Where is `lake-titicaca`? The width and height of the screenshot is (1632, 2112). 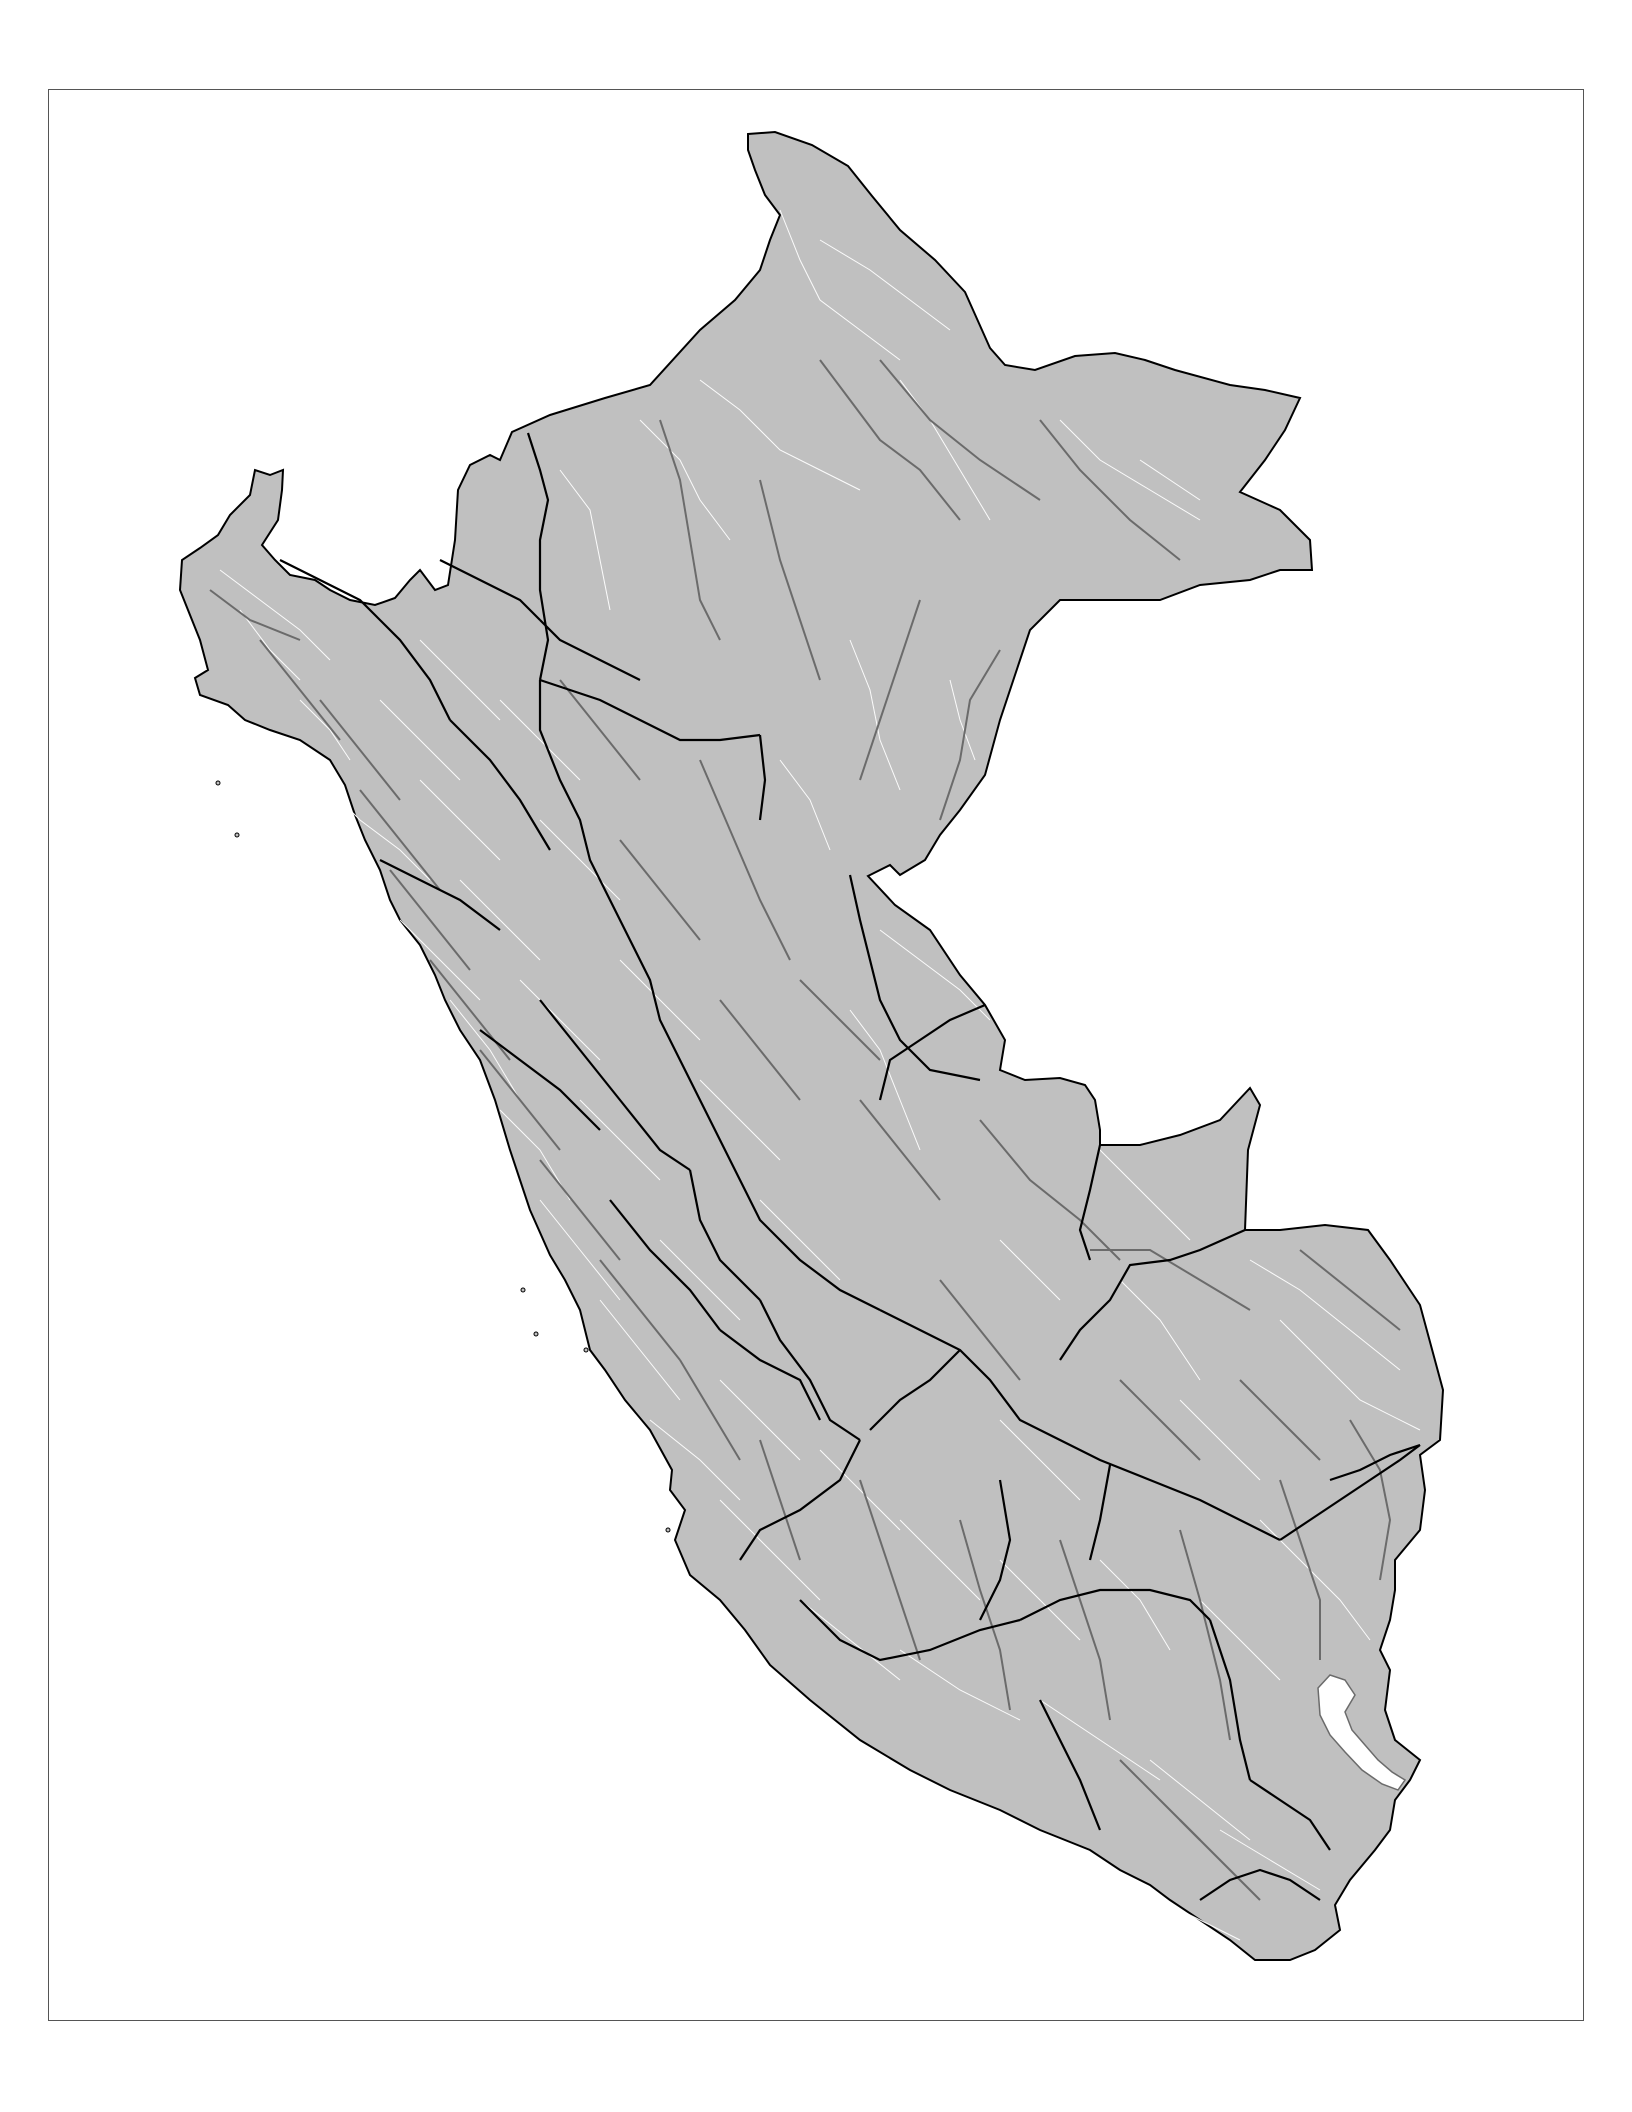
lake-titicaca is located at coordinates (1362, 1732).